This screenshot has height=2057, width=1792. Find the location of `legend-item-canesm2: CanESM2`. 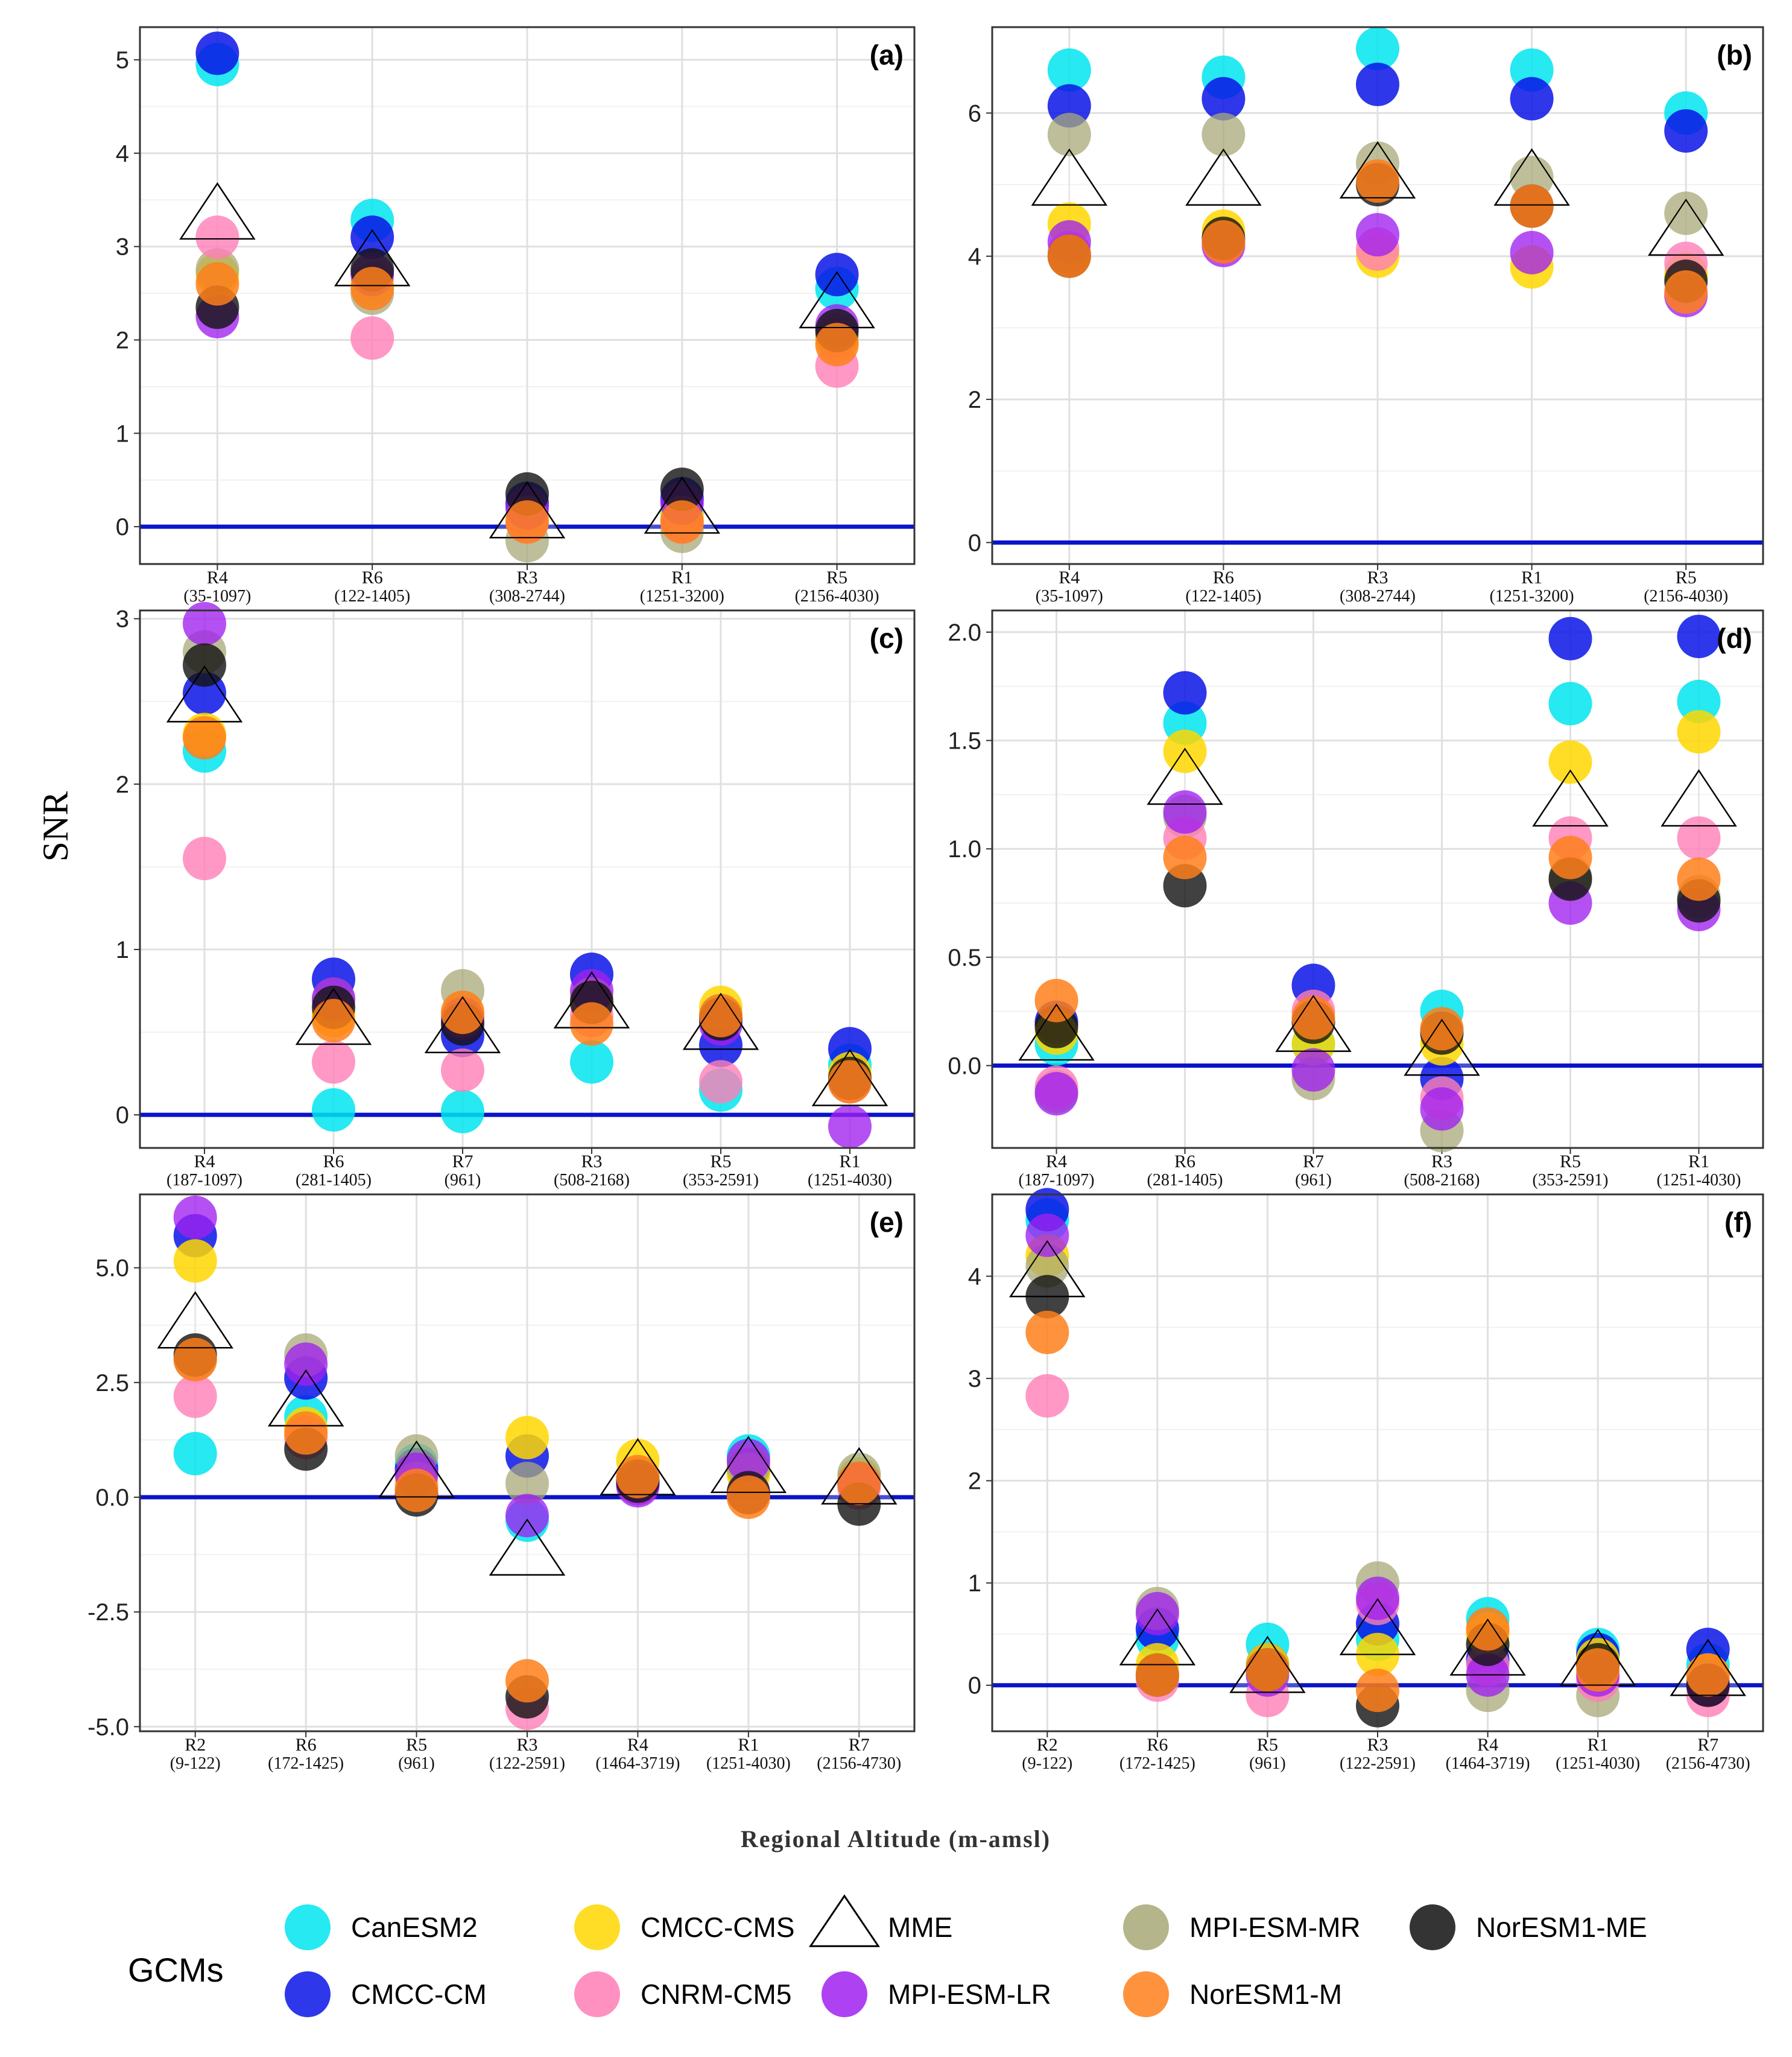

legend-item-canesm2: CanESM2 is located at coordinates (381, 1927).